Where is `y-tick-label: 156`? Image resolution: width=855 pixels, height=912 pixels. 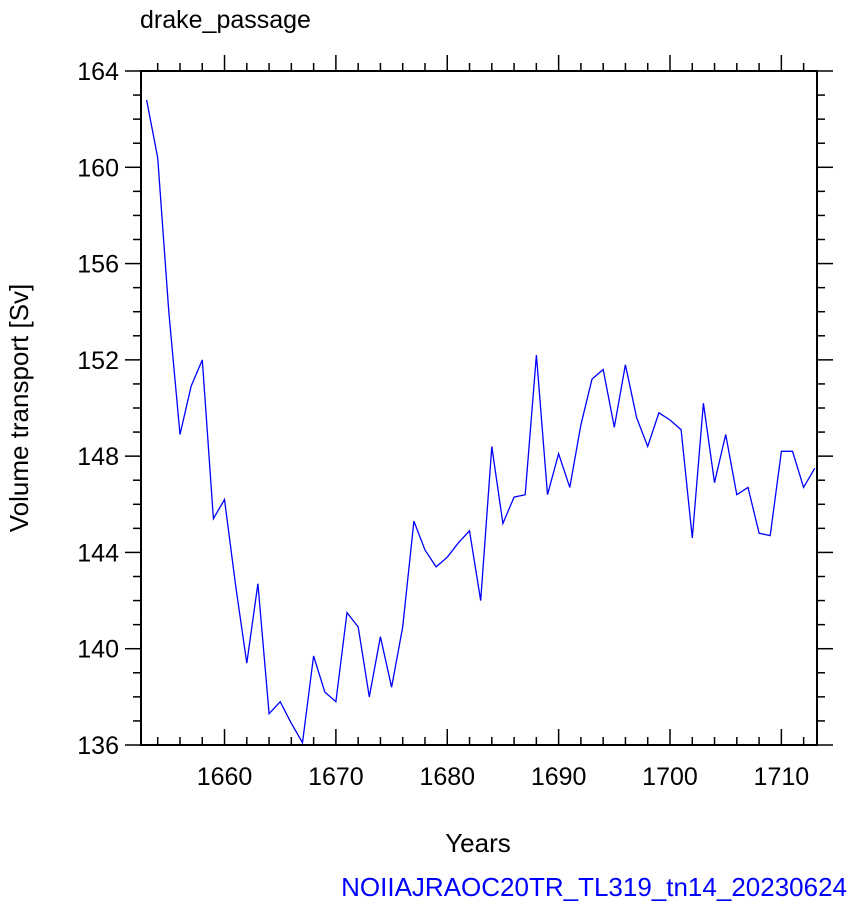 y-tick-label: 156 is located at coordinates (98, 265).